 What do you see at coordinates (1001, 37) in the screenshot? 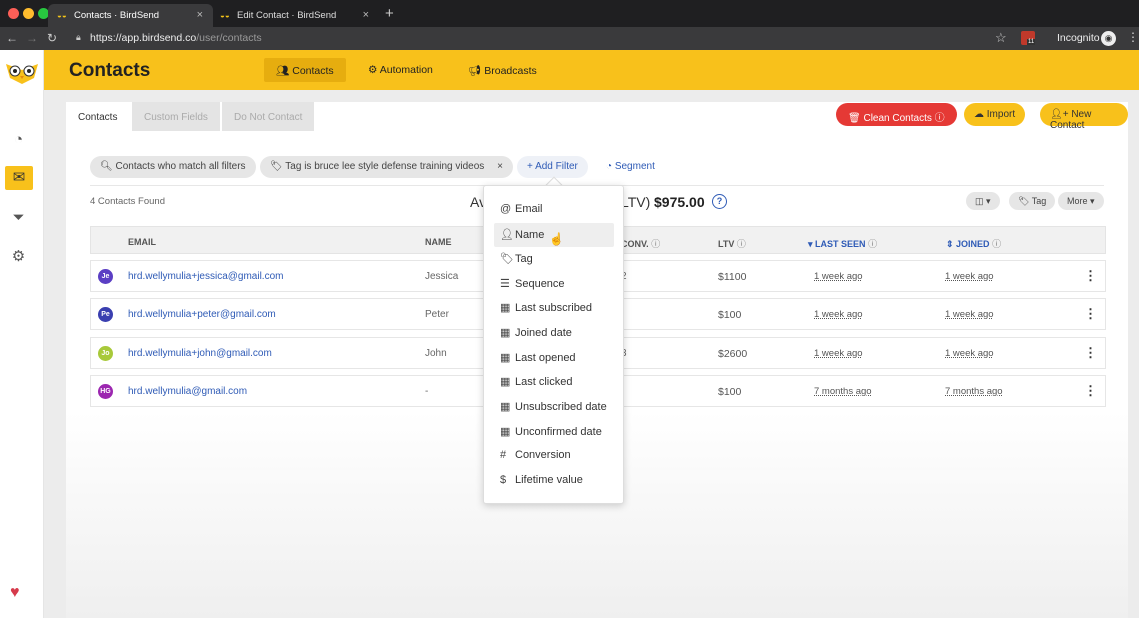
I see `bookmark-star-icon: ☆` at bounding box center [1001, 37].